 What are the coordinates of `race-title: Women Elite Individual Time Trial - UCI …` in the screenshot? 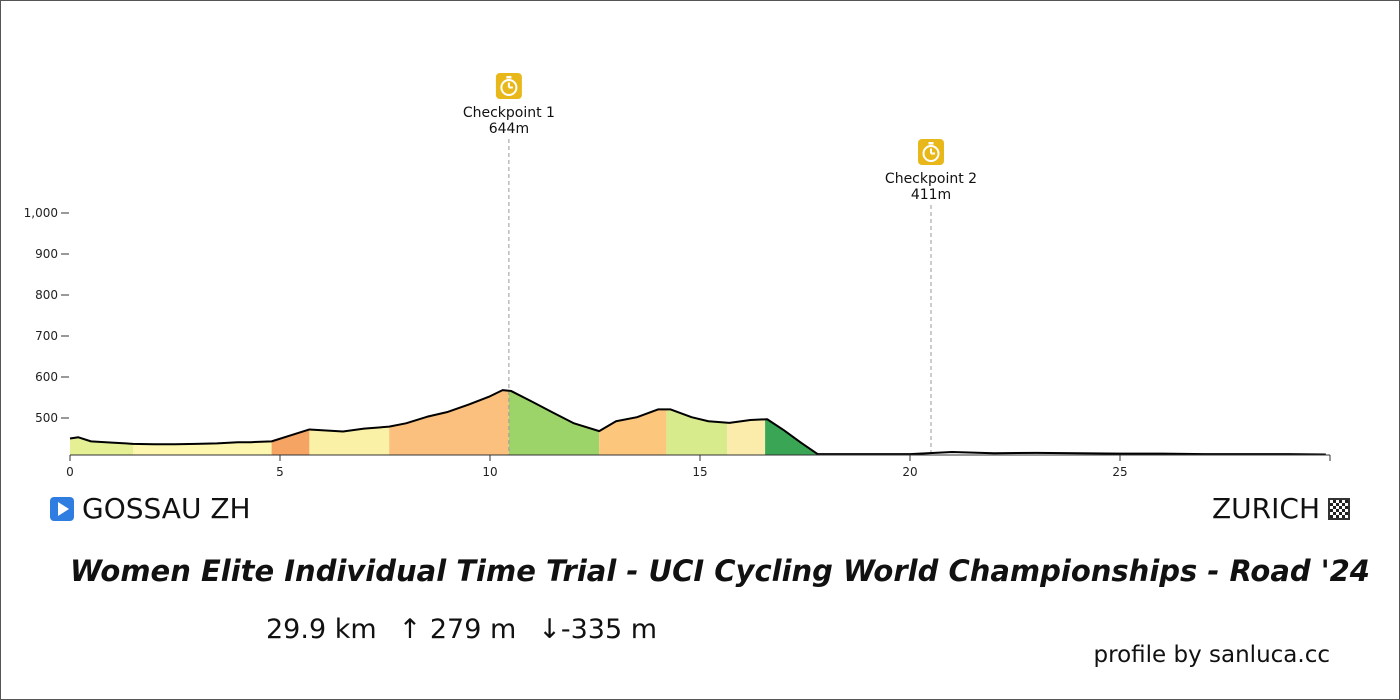 It's located at (720, 571).